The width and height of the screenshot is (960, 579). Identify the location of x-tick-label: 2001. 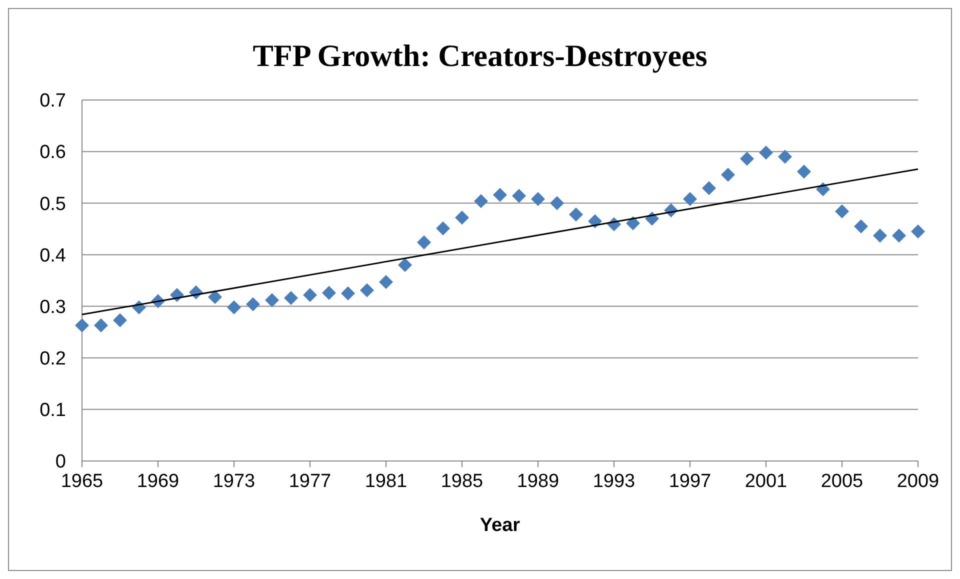
(766, 481).